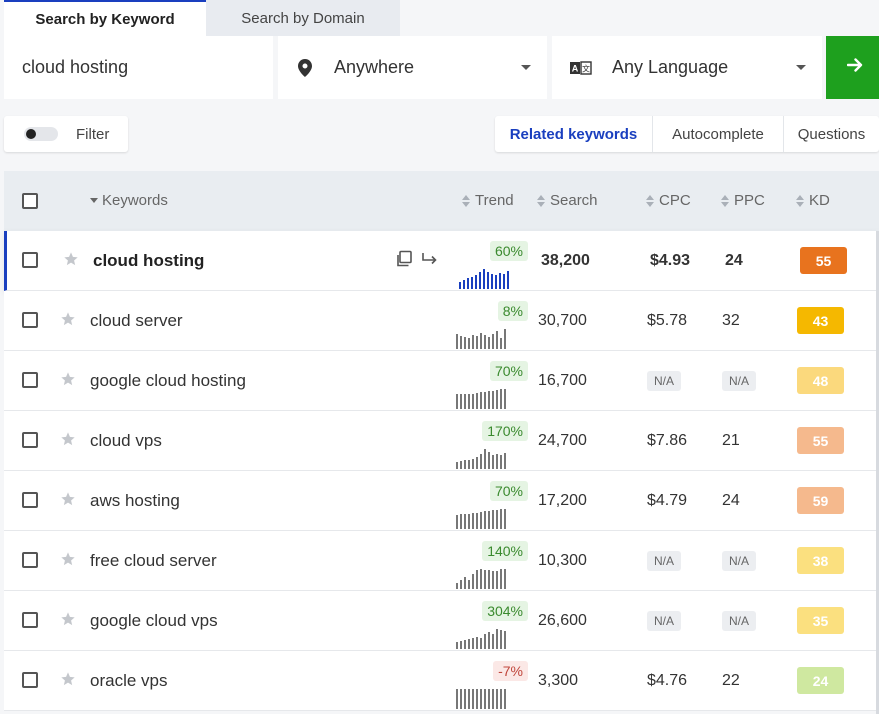 The width and height of the screenshot is (879, 714). What do you see at coordinates (105, 18) in the screenshot?
I see `tab-search-by-keyword: Search by Keyword` at bounding box center [105, 18].